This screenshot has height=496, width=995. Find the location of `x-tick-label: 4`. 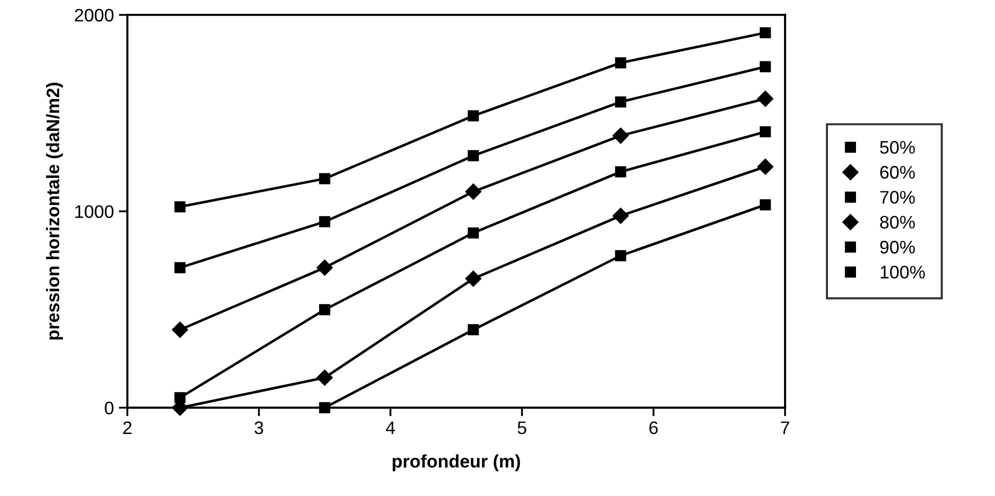

x-tick-label: 4 is located at coordinates (390, 428).